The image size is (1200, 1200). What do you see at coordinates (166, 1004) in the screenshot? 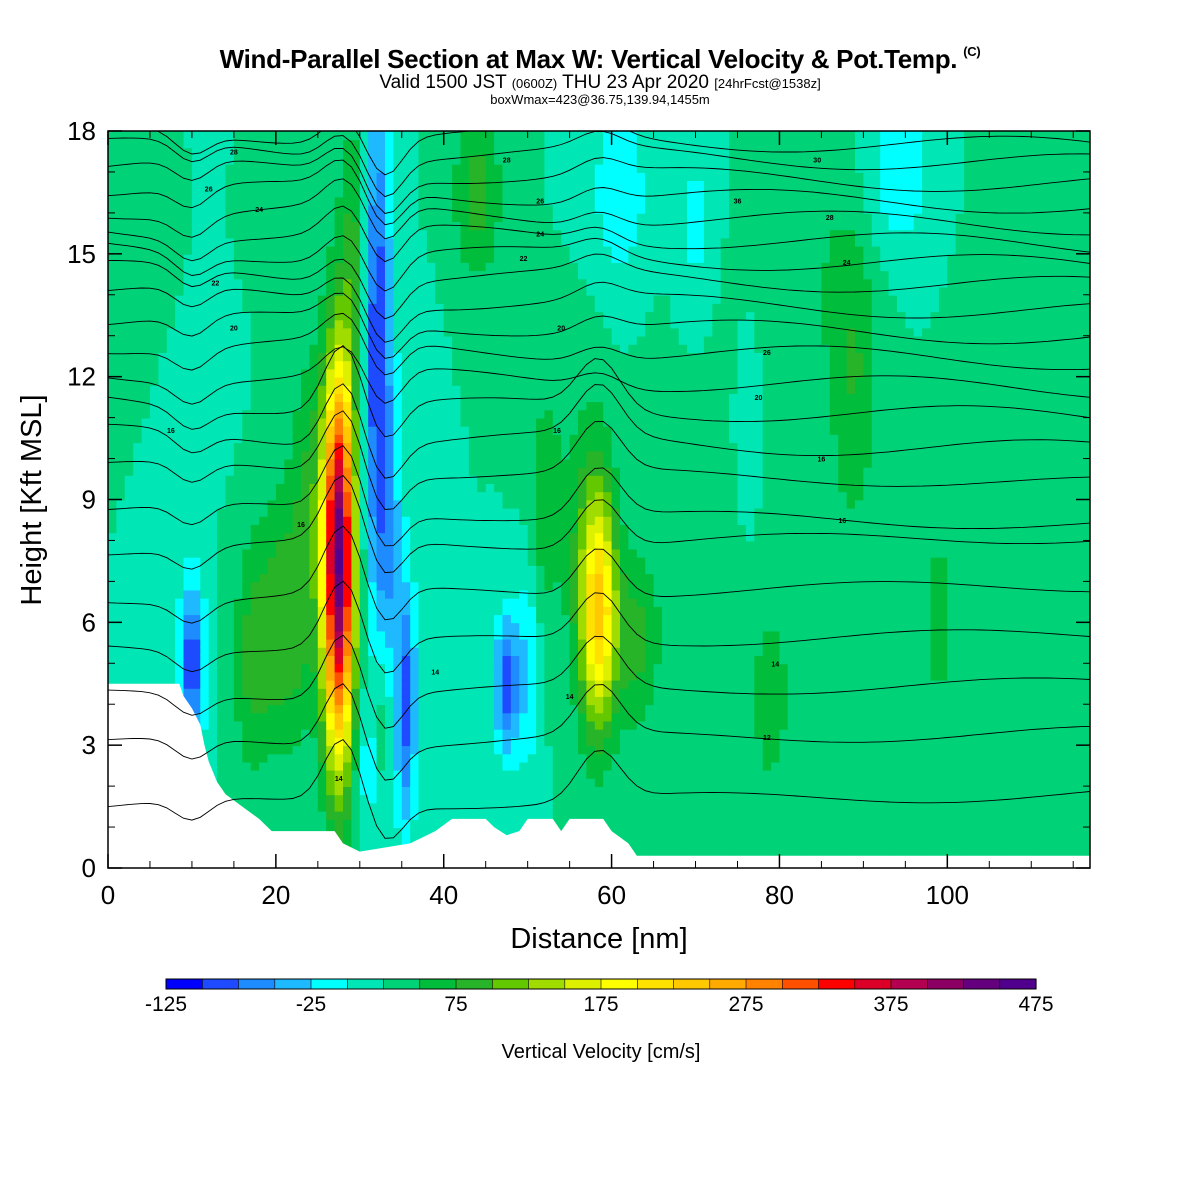
I see `colorbar-tick-label: -125` at bounding box center [166, 1004].